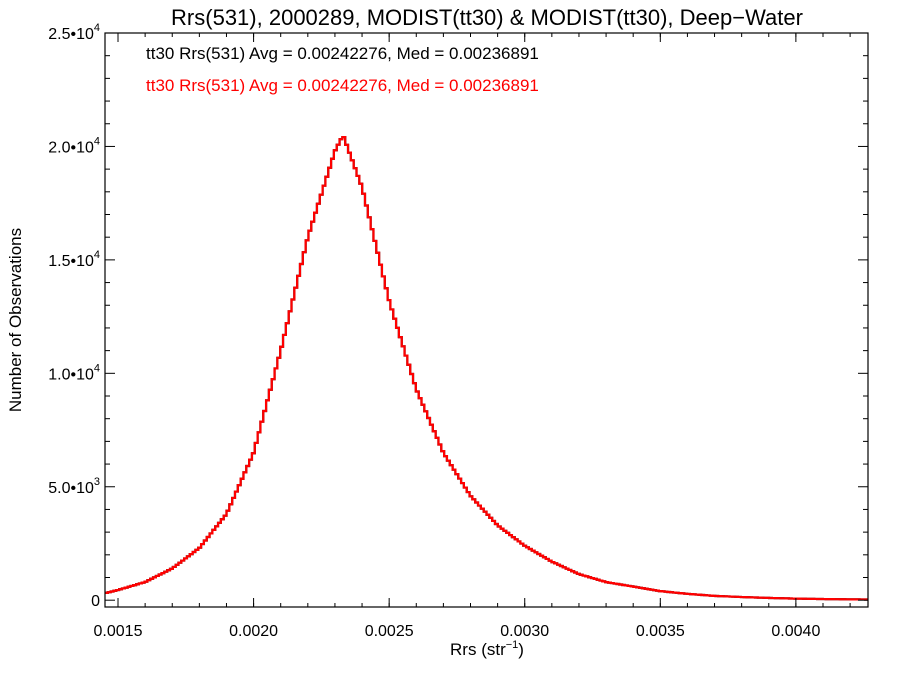 The image size is (900, 675). What do you see at coordinates (660, 631) in the screenshot?
I see `x-tick-label: 0.0035` at bounding box center [660, 631].